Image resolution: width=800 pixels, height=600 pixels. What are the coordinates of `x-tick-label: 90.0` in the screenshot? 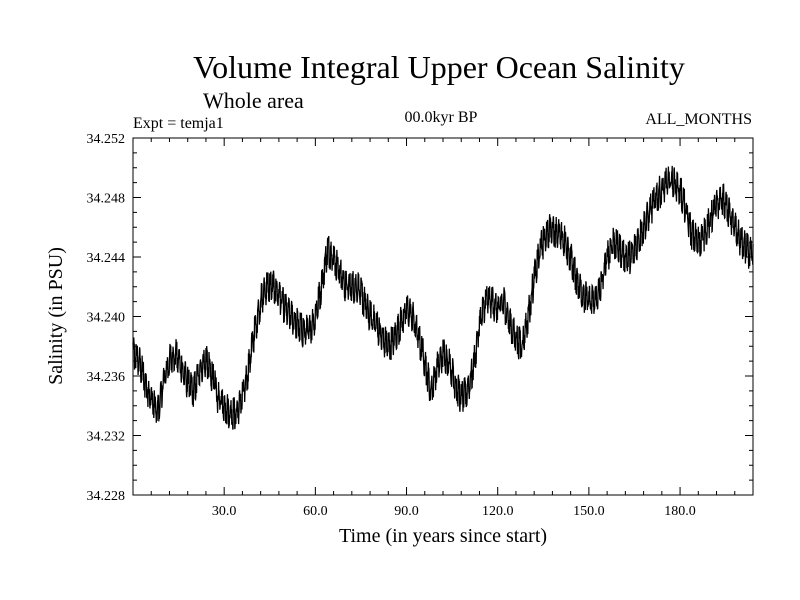 It's located at (406, 511).